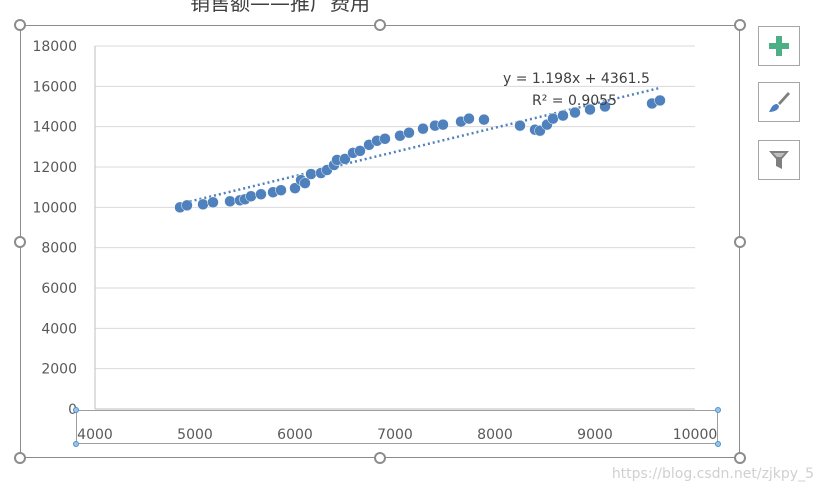 This screenshot has width=822, height=490. What do you see at coordinates (54, 208) in the screenshot?
I see `y-tick-label: 10000` at bounding box center [54, 208].